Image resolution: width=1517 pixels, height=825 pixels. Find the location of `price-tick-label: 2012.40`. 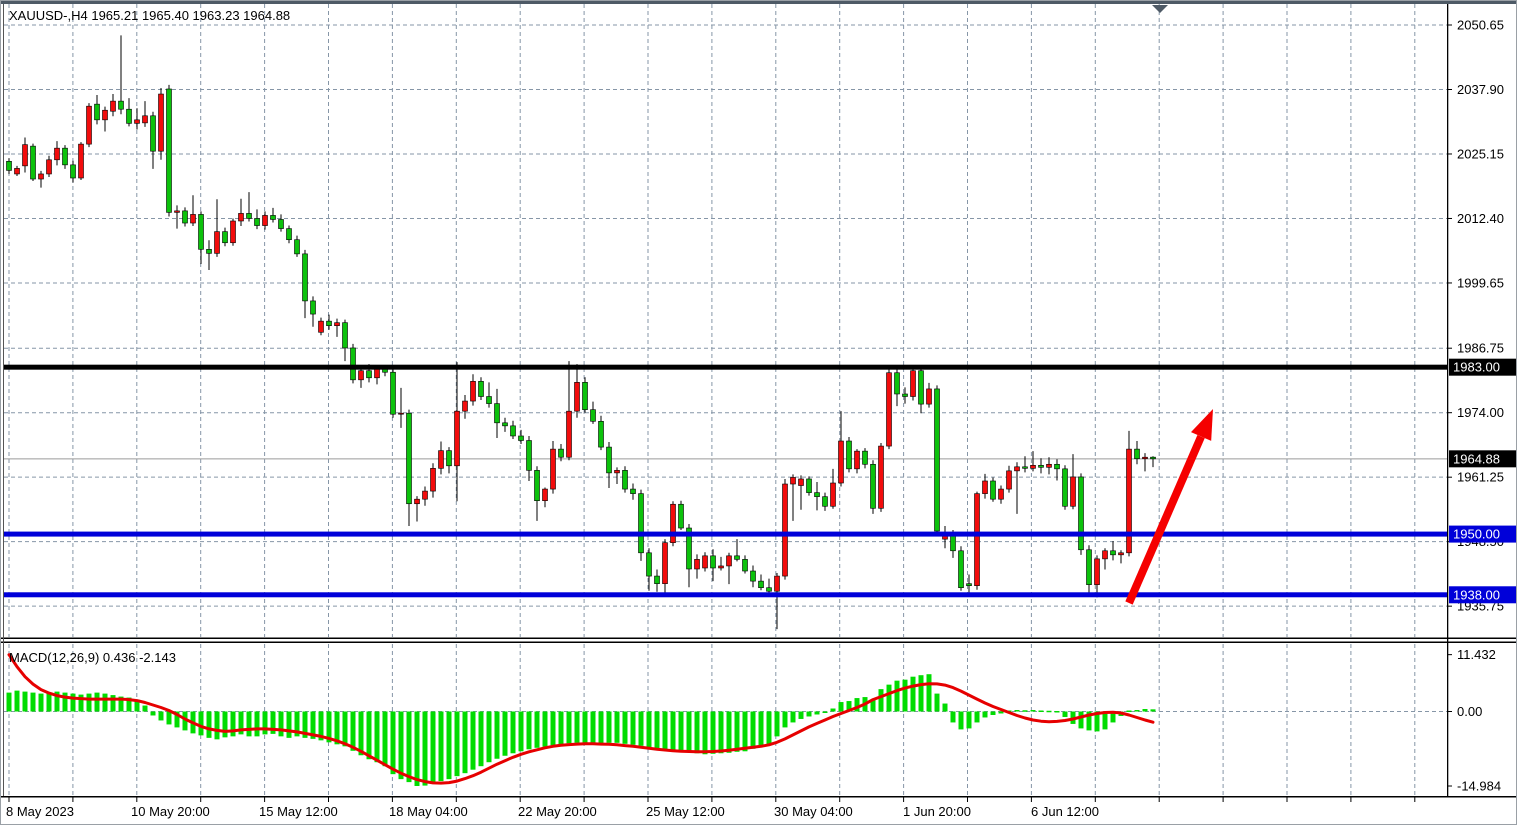

price-tick-label: 2012.40 is located at coordinates (1480, 218).